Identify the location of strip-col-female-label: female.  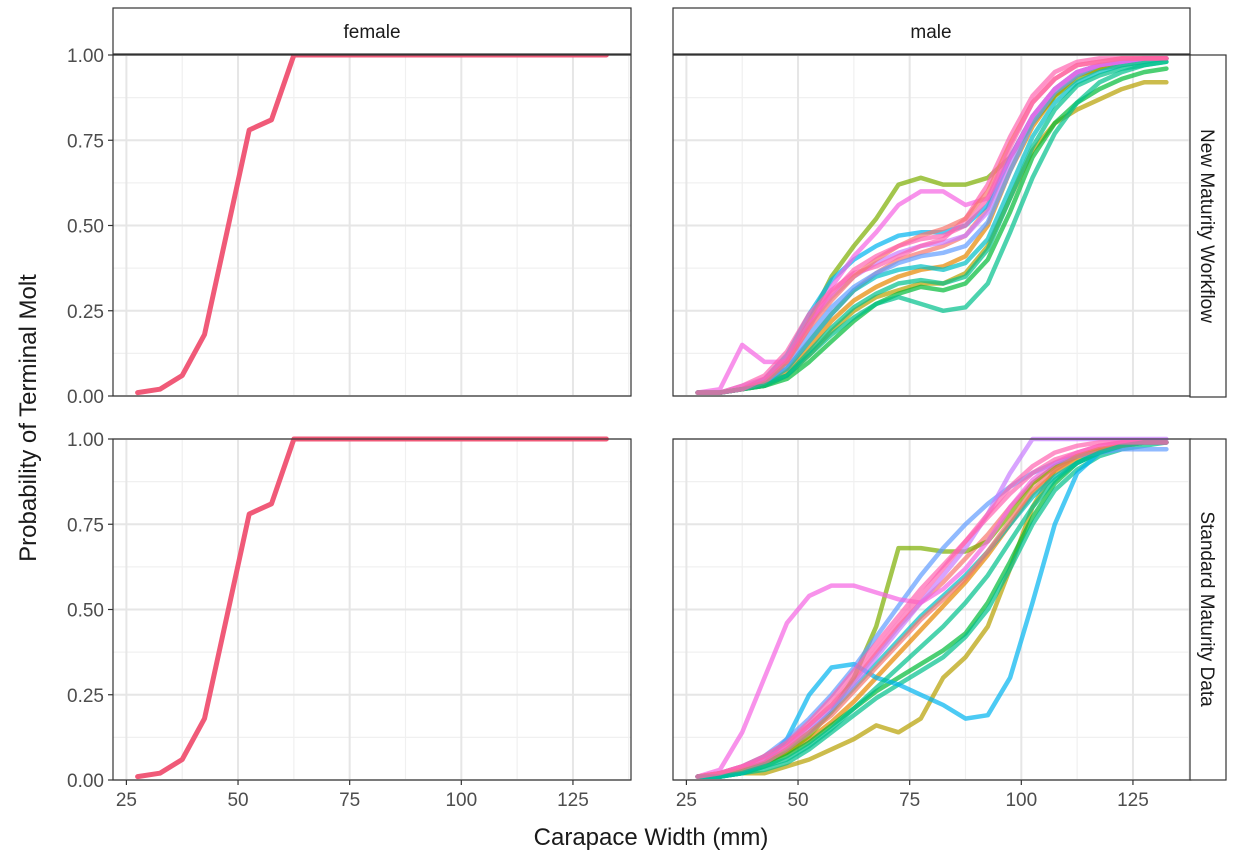
(371, 32).